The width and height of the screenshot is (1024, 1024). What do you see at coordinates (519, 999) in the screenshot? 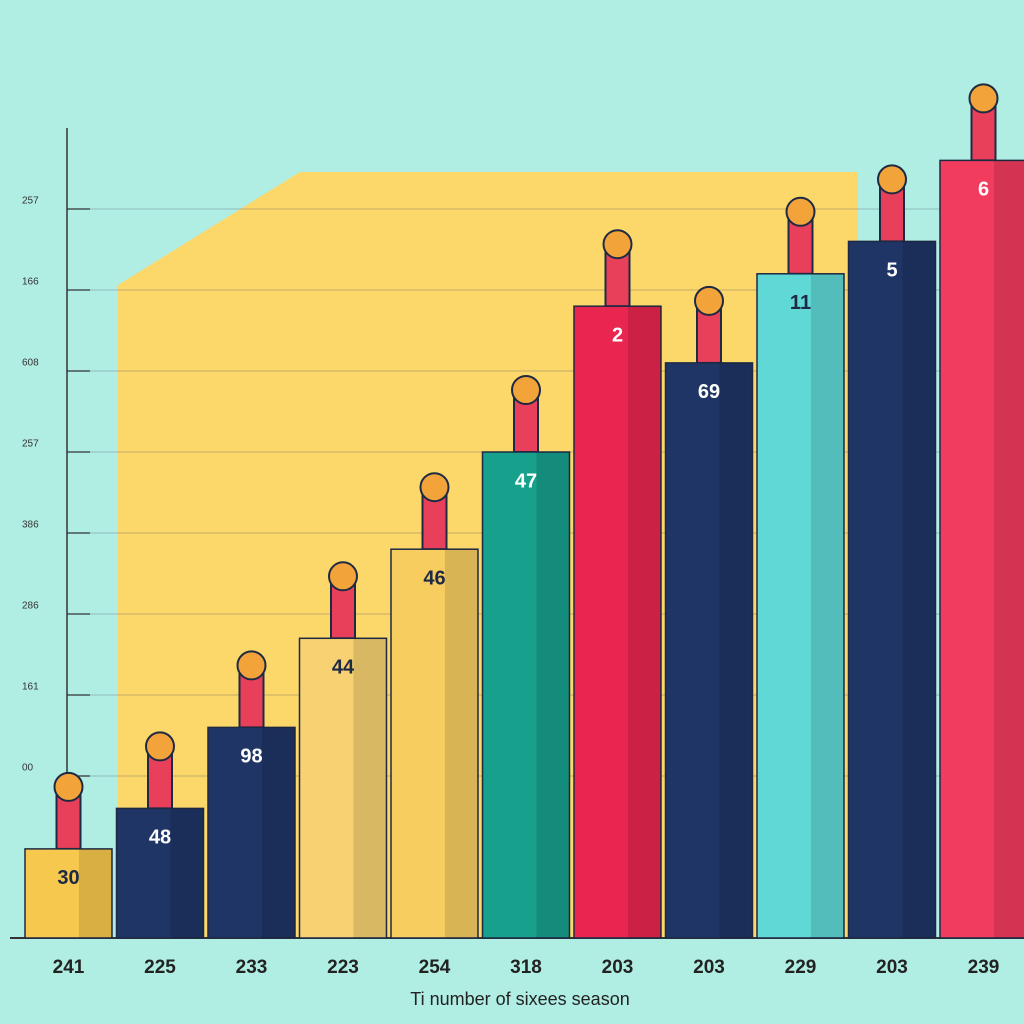
I see `x-axis-label: Ti number of sixees season` at bounding box center [519, 999].